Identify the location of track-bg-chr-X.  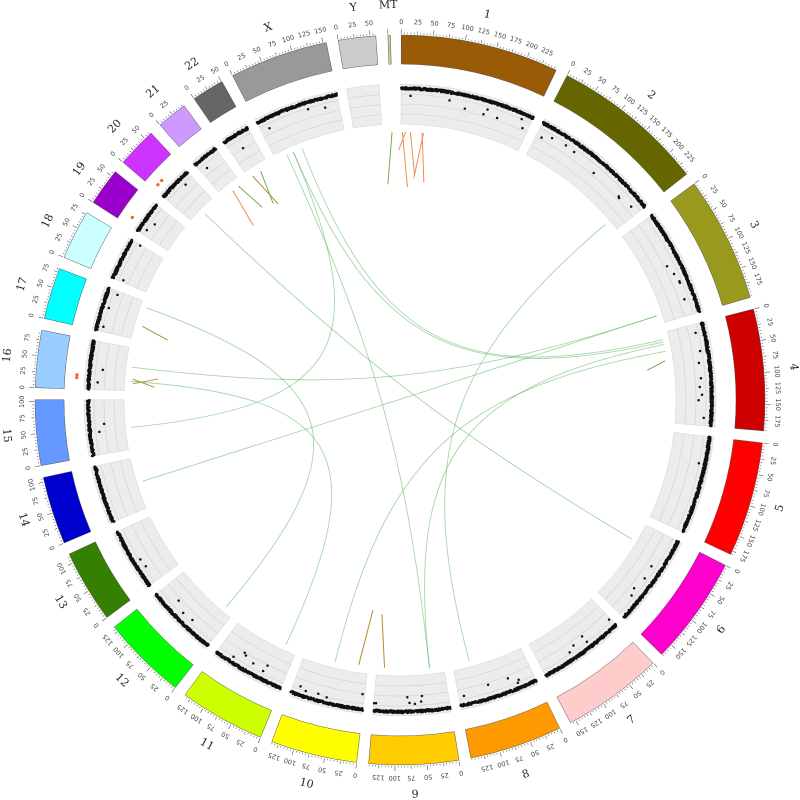
(299, 123).